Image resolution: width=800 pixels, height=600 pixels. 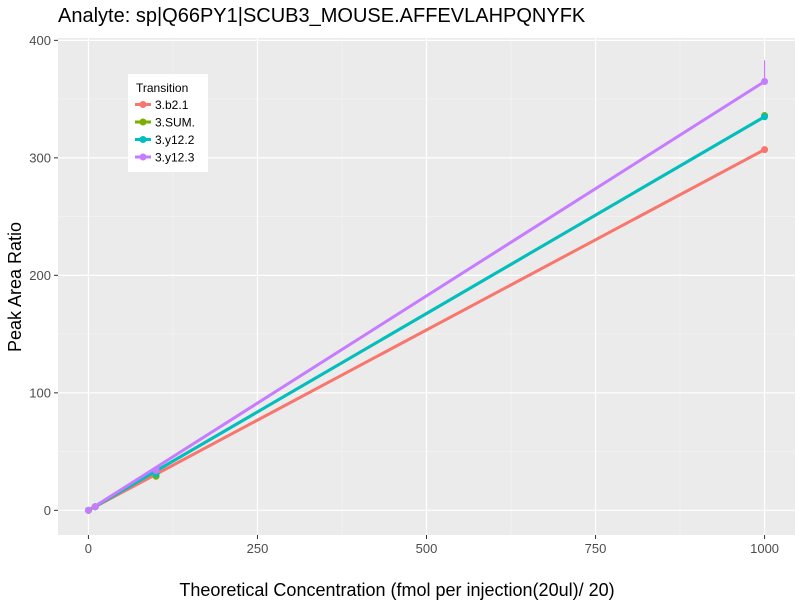 I want to click on y-tick-label: 400, so click(x=40, y=40).